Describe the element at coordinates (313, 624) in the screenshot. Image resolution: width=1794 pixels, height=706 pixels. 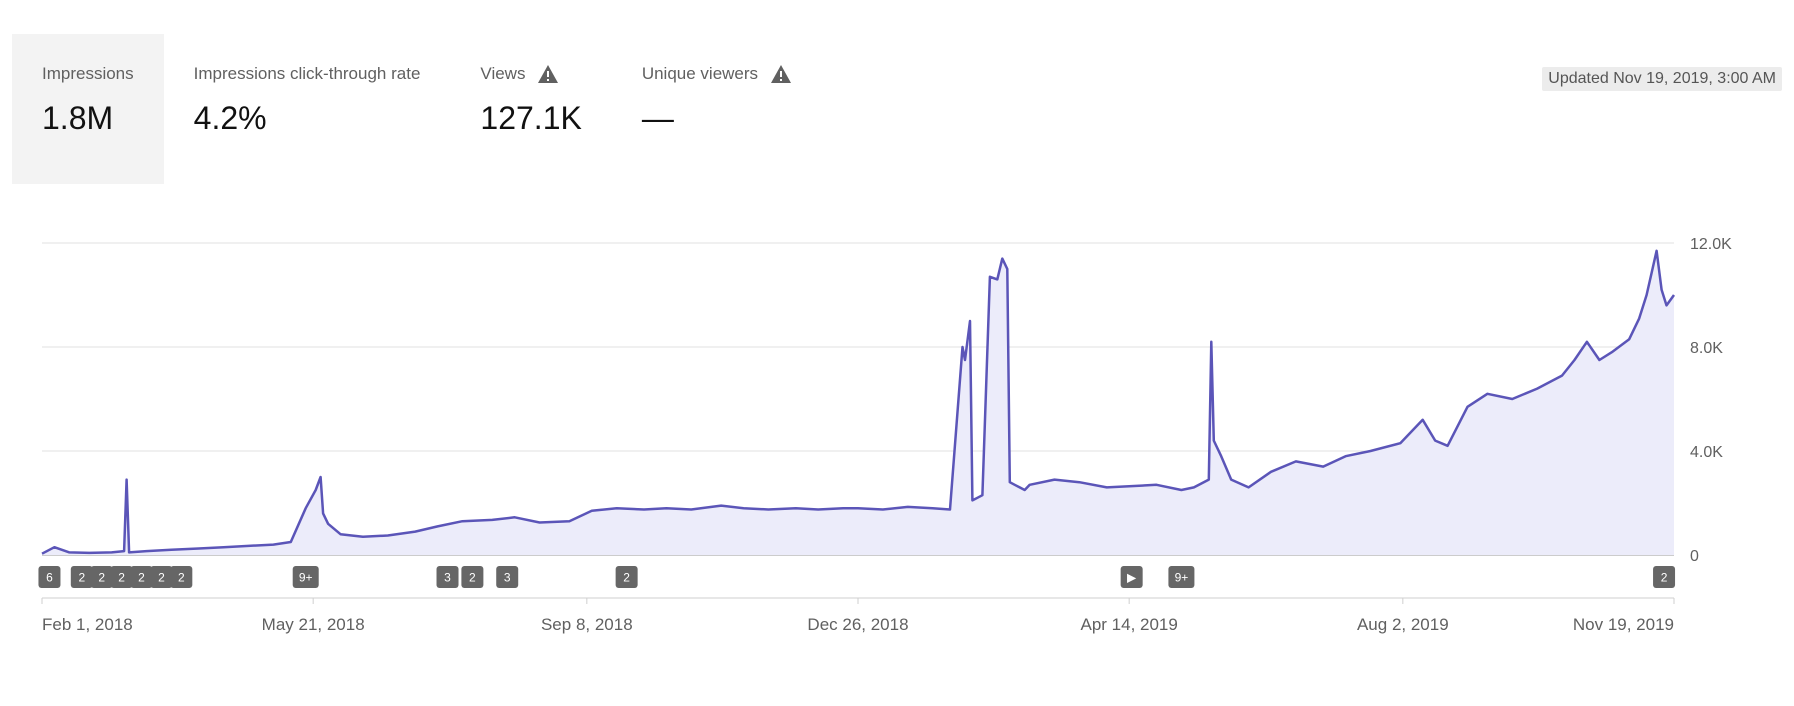
I see `x-tick-label: May 21, 2018` at that location.